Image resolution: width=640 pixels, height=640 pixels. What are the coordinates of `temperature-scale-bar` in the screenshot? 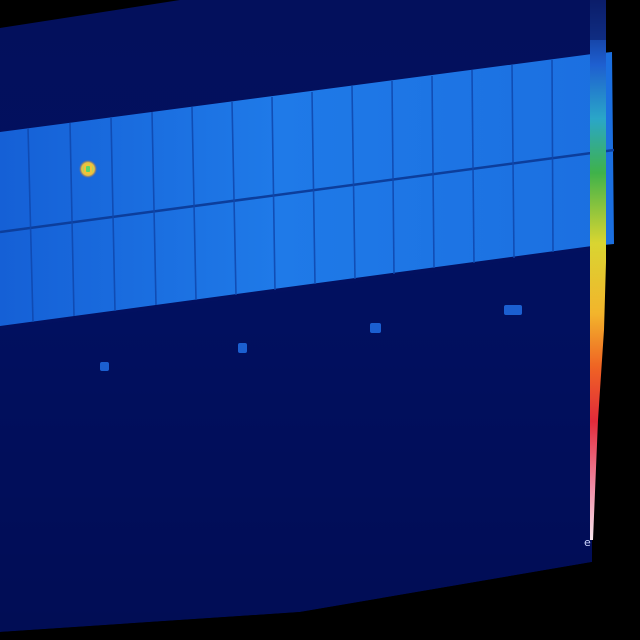 It's located at (598, 270).